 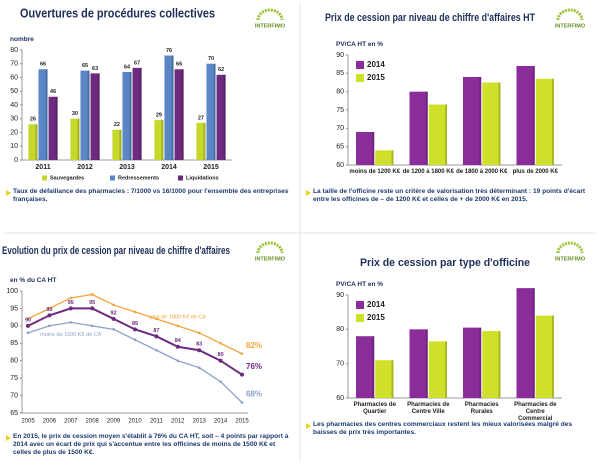 What do you see at coordinates (374, 408) in the screenshot?
I see `x-tick-label: Pharmacies de Quartier` at bounding box center [374, 408].